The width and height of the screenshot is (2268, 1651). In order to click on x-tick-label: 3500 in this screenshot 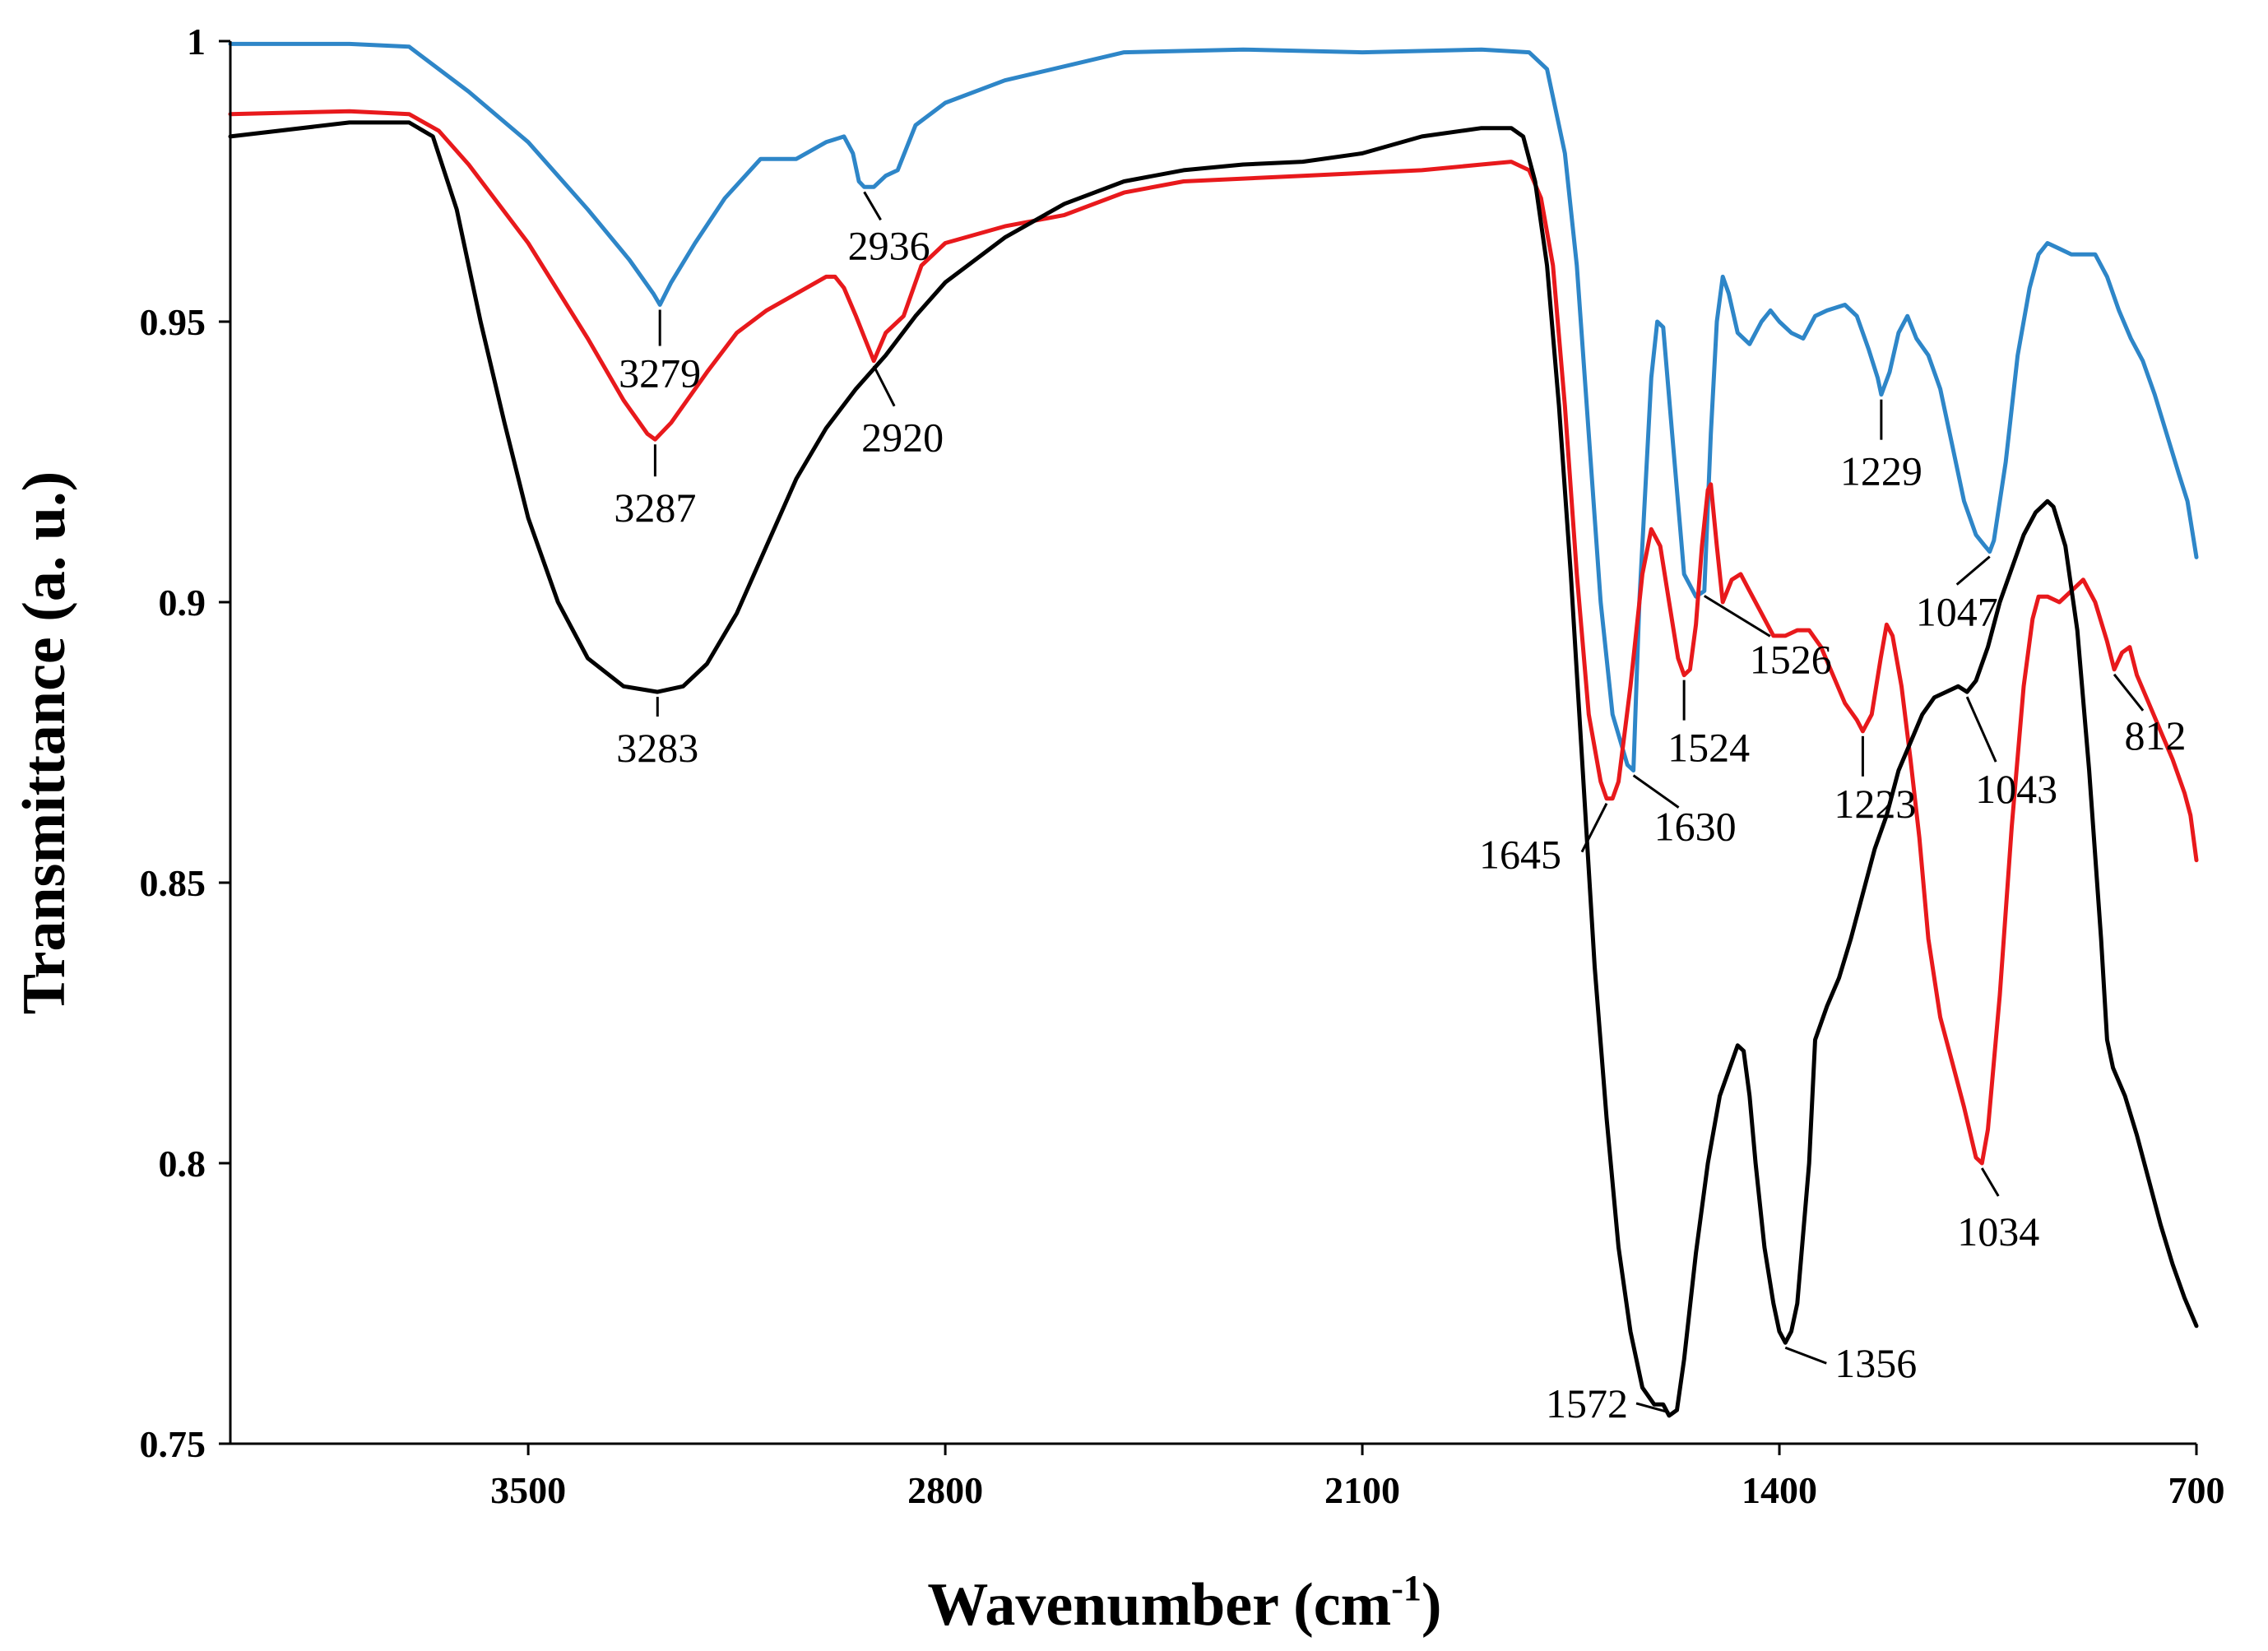, I will do `click(528, 1490)`.